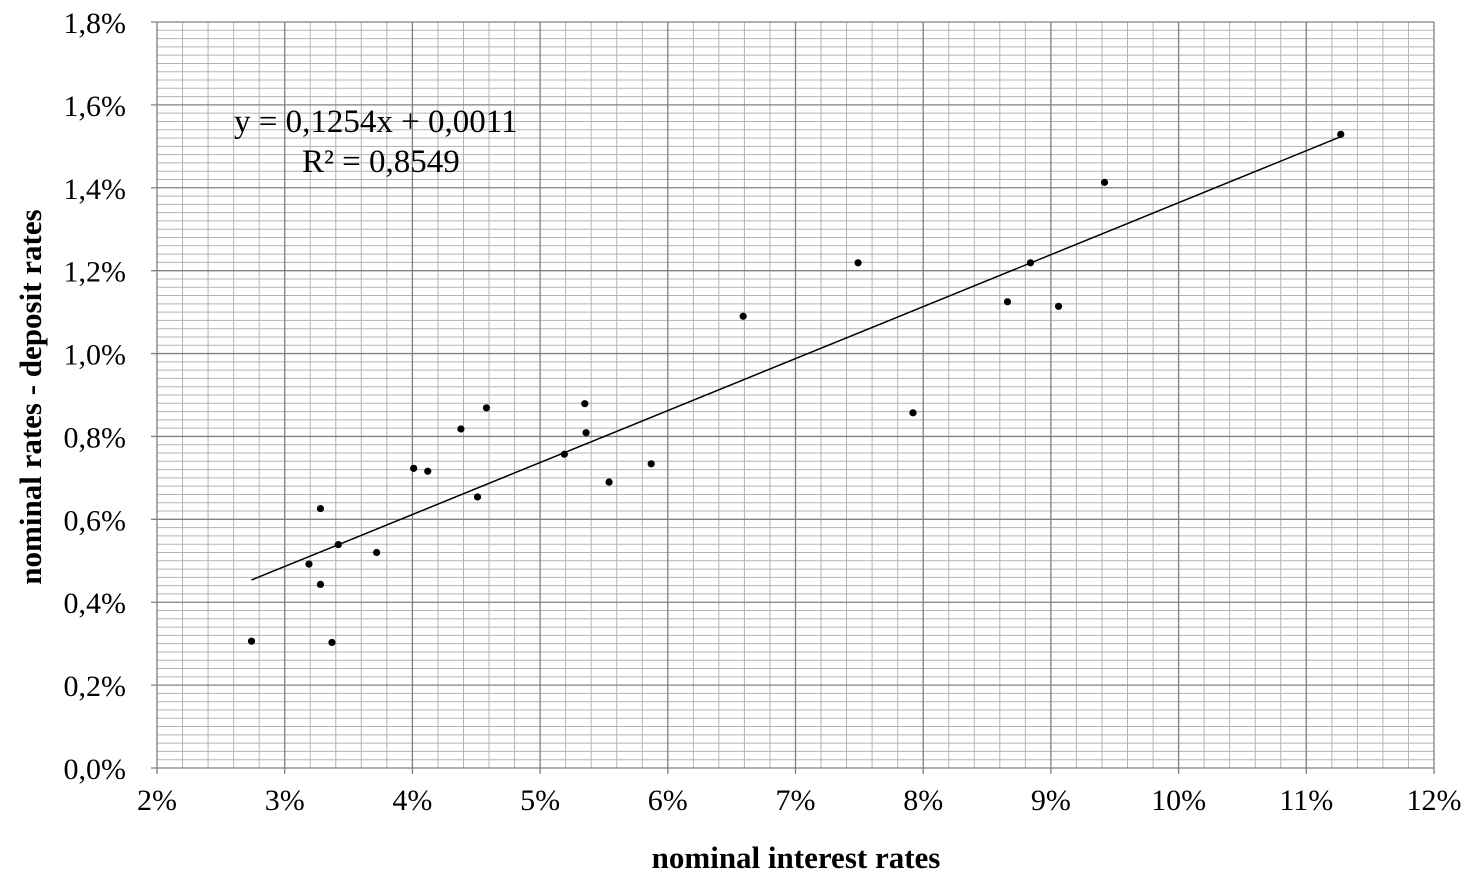 This screenshot has width=1474, height=878. Describe the element at coordinates (796, 857) in the screenshot. I see `x-axis-title: nominal interest rates` at that location.